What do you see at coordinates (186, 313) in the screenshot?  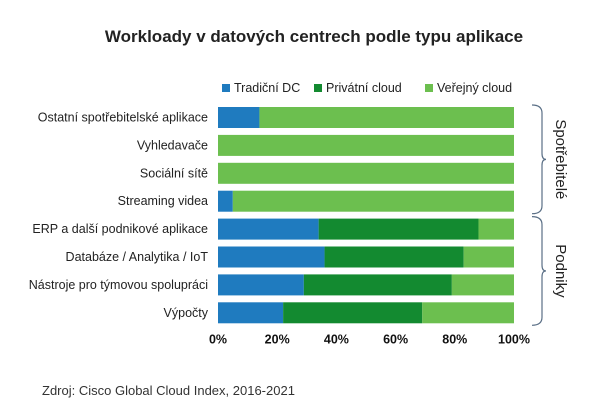 I see `category-label: Výpočty` at bounding box center [186, 313].